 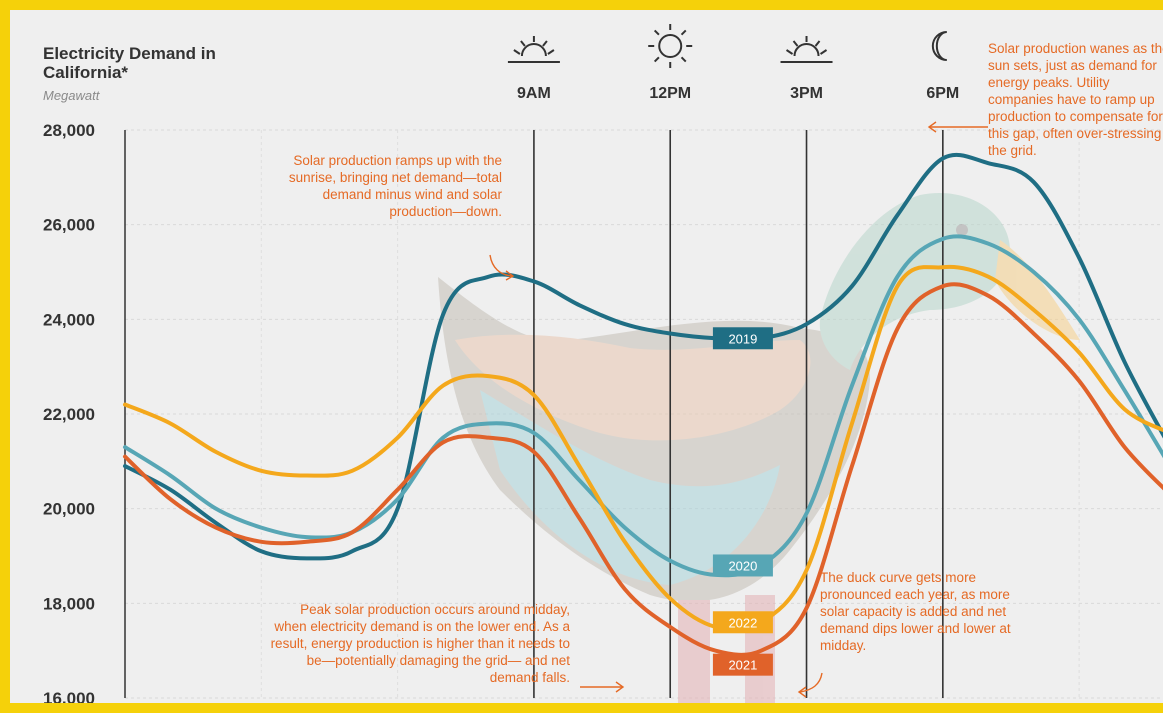 What do you see at coordinates (534, 93) in the screenshot?
I see `time-marker-label: 9AM` at bounding box center [534, 93].